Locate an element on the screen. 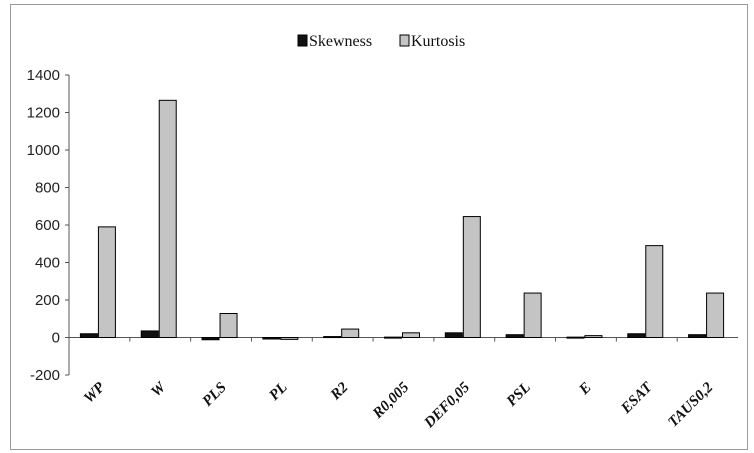 Image resolution: width=754 pixels, height=453 pixels. bar-kurtosis-pl is located at coordinates (289, 338).